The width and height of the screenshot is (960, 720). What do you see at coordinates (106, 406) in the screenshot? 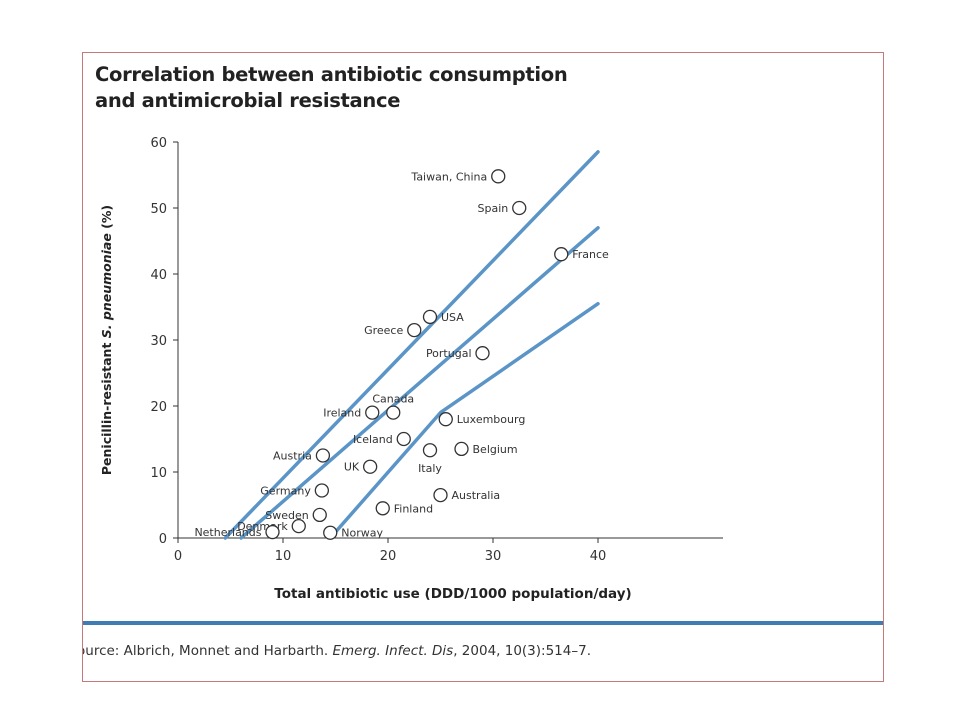
I see `y-axis-label-prefix: Penicillin-resistant` at bounding box center [106, 406].